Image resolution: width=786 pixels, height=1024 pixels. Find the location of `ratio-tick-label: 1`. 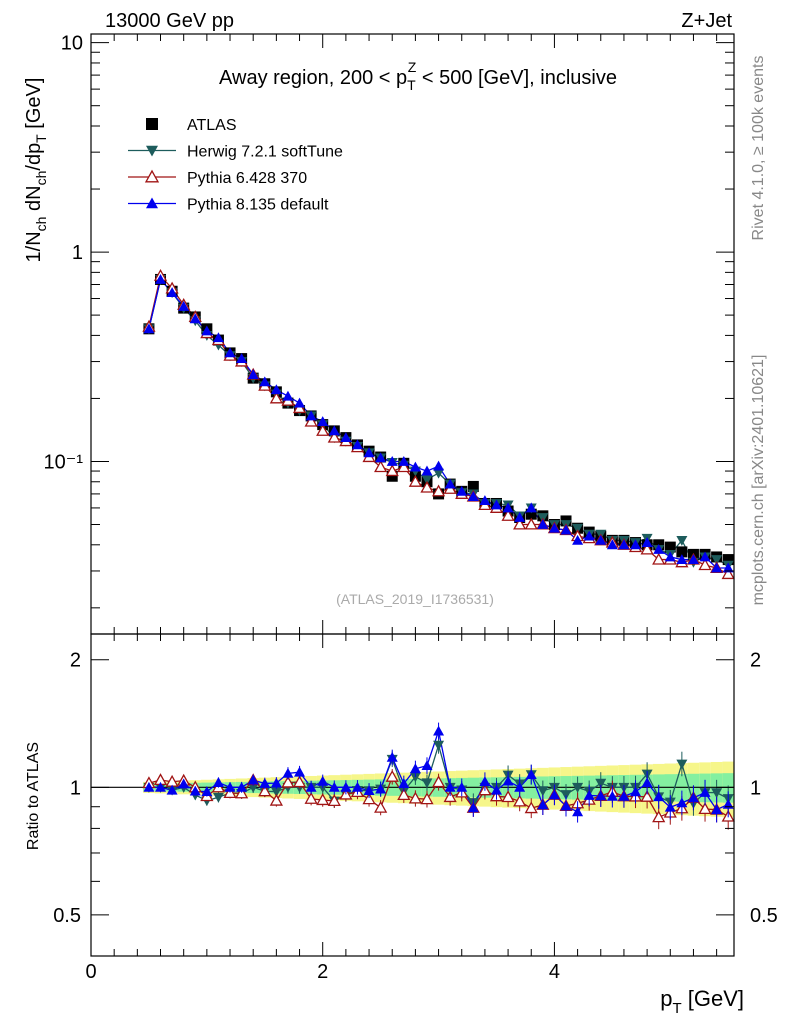

ratio-tick-label: 1 is located at coordinates (75, 788).